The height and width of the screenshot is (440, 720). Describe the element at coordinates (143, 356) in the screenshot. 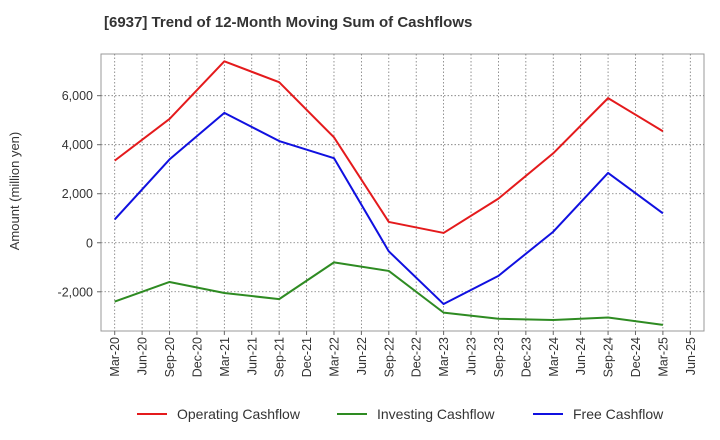

I see `x-tick-label: Jun-20` at that location.